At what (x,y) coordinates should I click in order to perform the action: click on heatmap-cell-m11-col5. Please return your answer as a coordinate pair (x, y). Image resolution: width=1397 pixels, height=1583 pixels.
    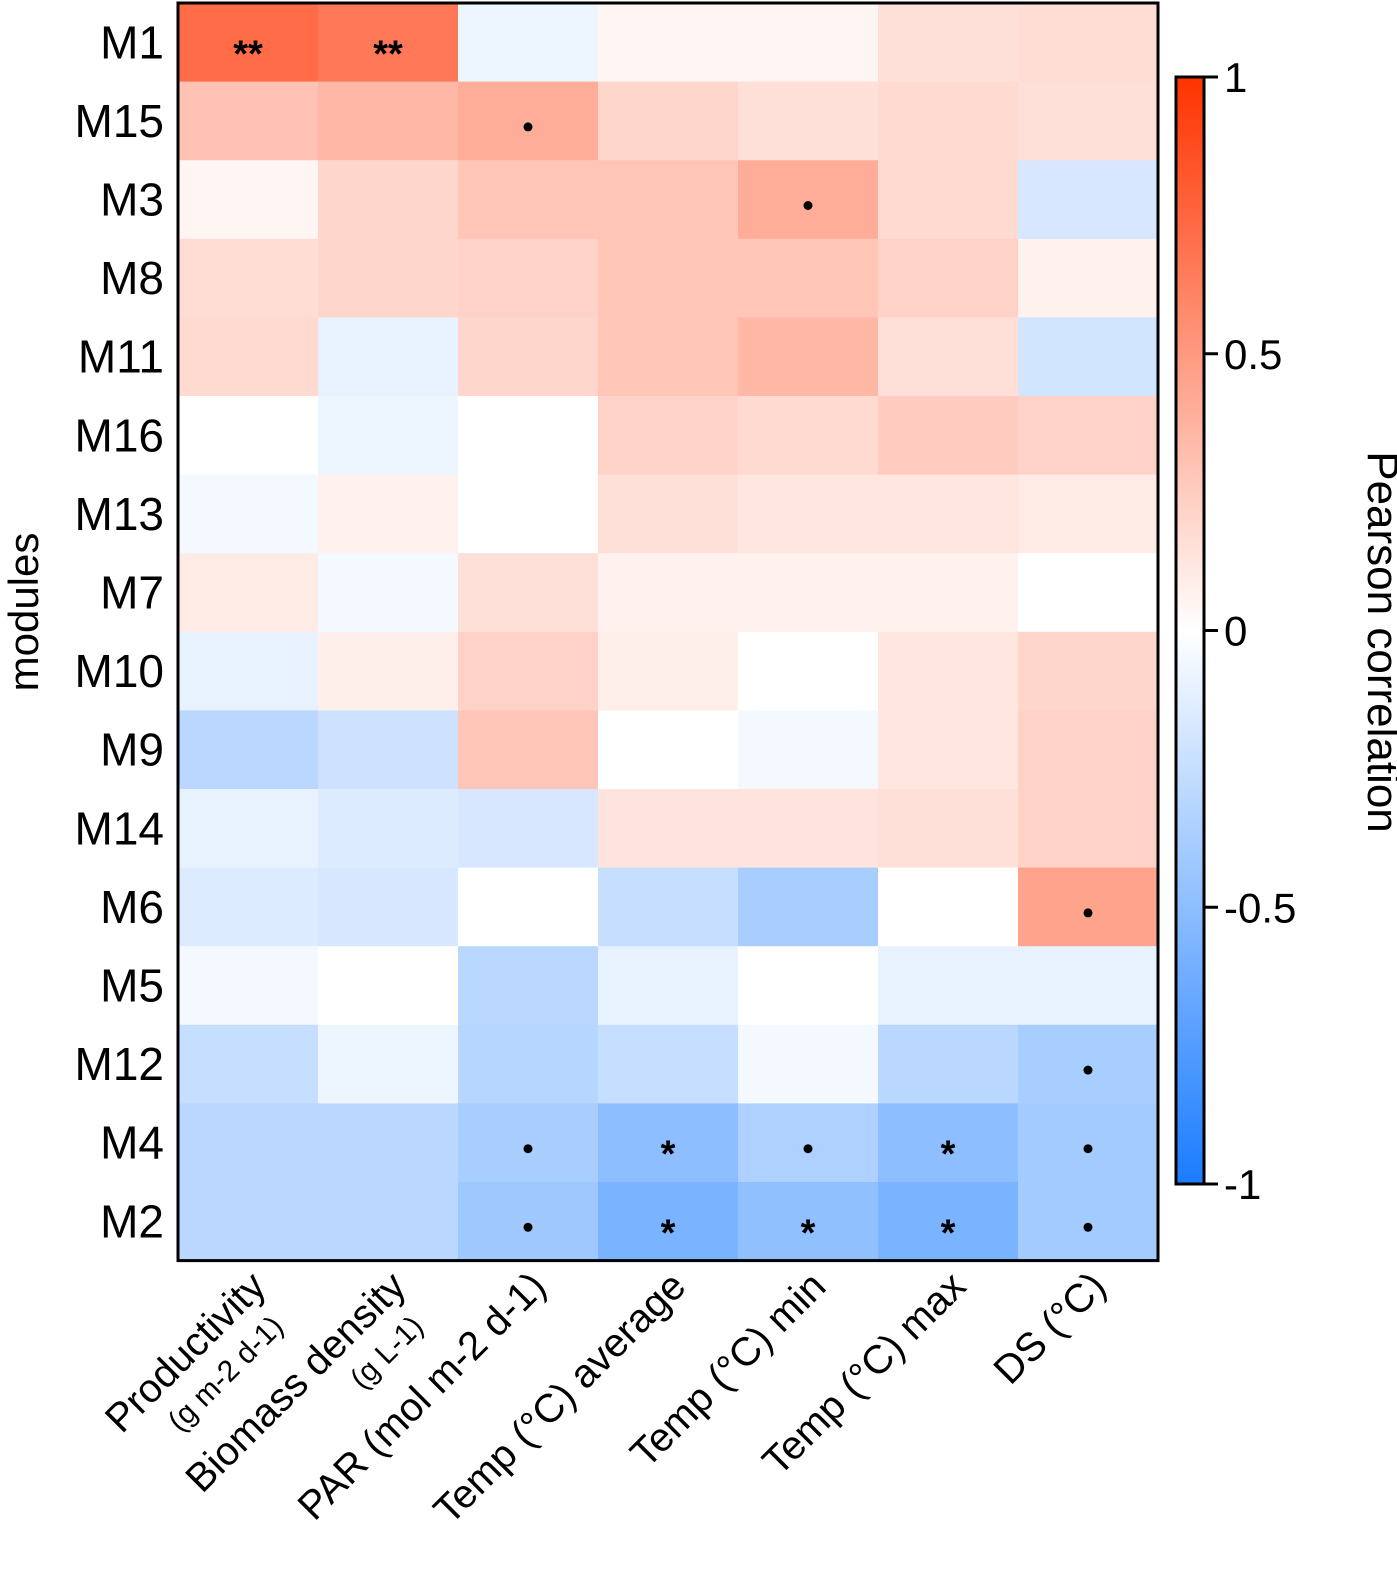
    Looking at the image, I should click on (808, 357).